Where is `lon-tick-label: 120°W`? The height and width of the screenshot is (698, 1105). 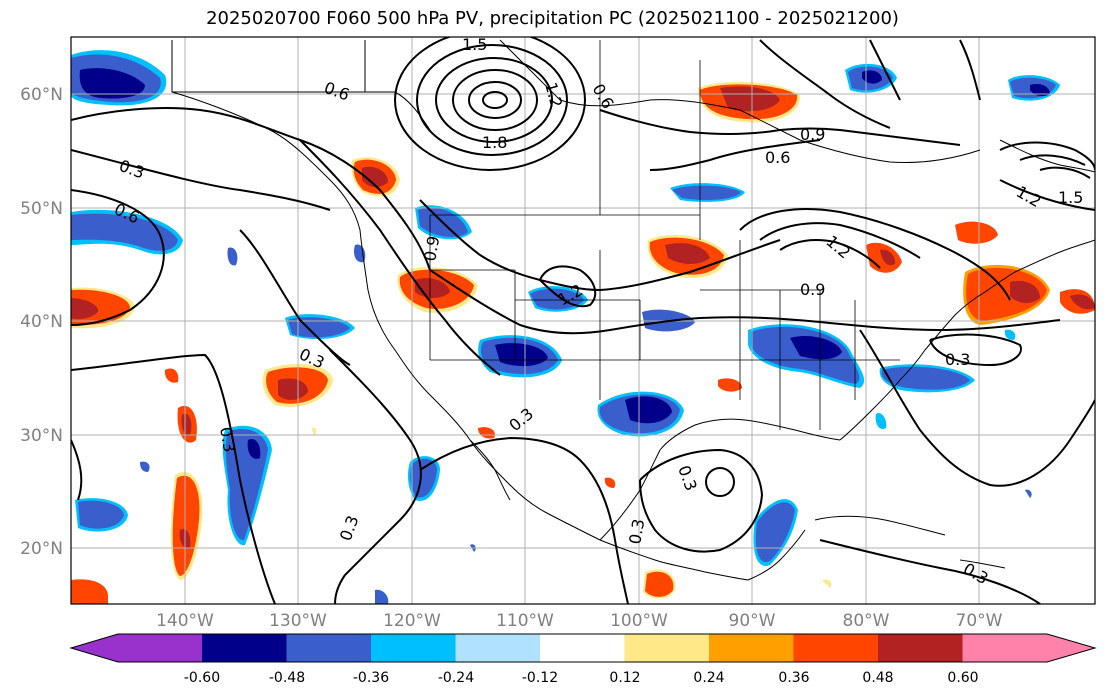 lon-tick-label: 120°W is located at coordinates (412, 621).